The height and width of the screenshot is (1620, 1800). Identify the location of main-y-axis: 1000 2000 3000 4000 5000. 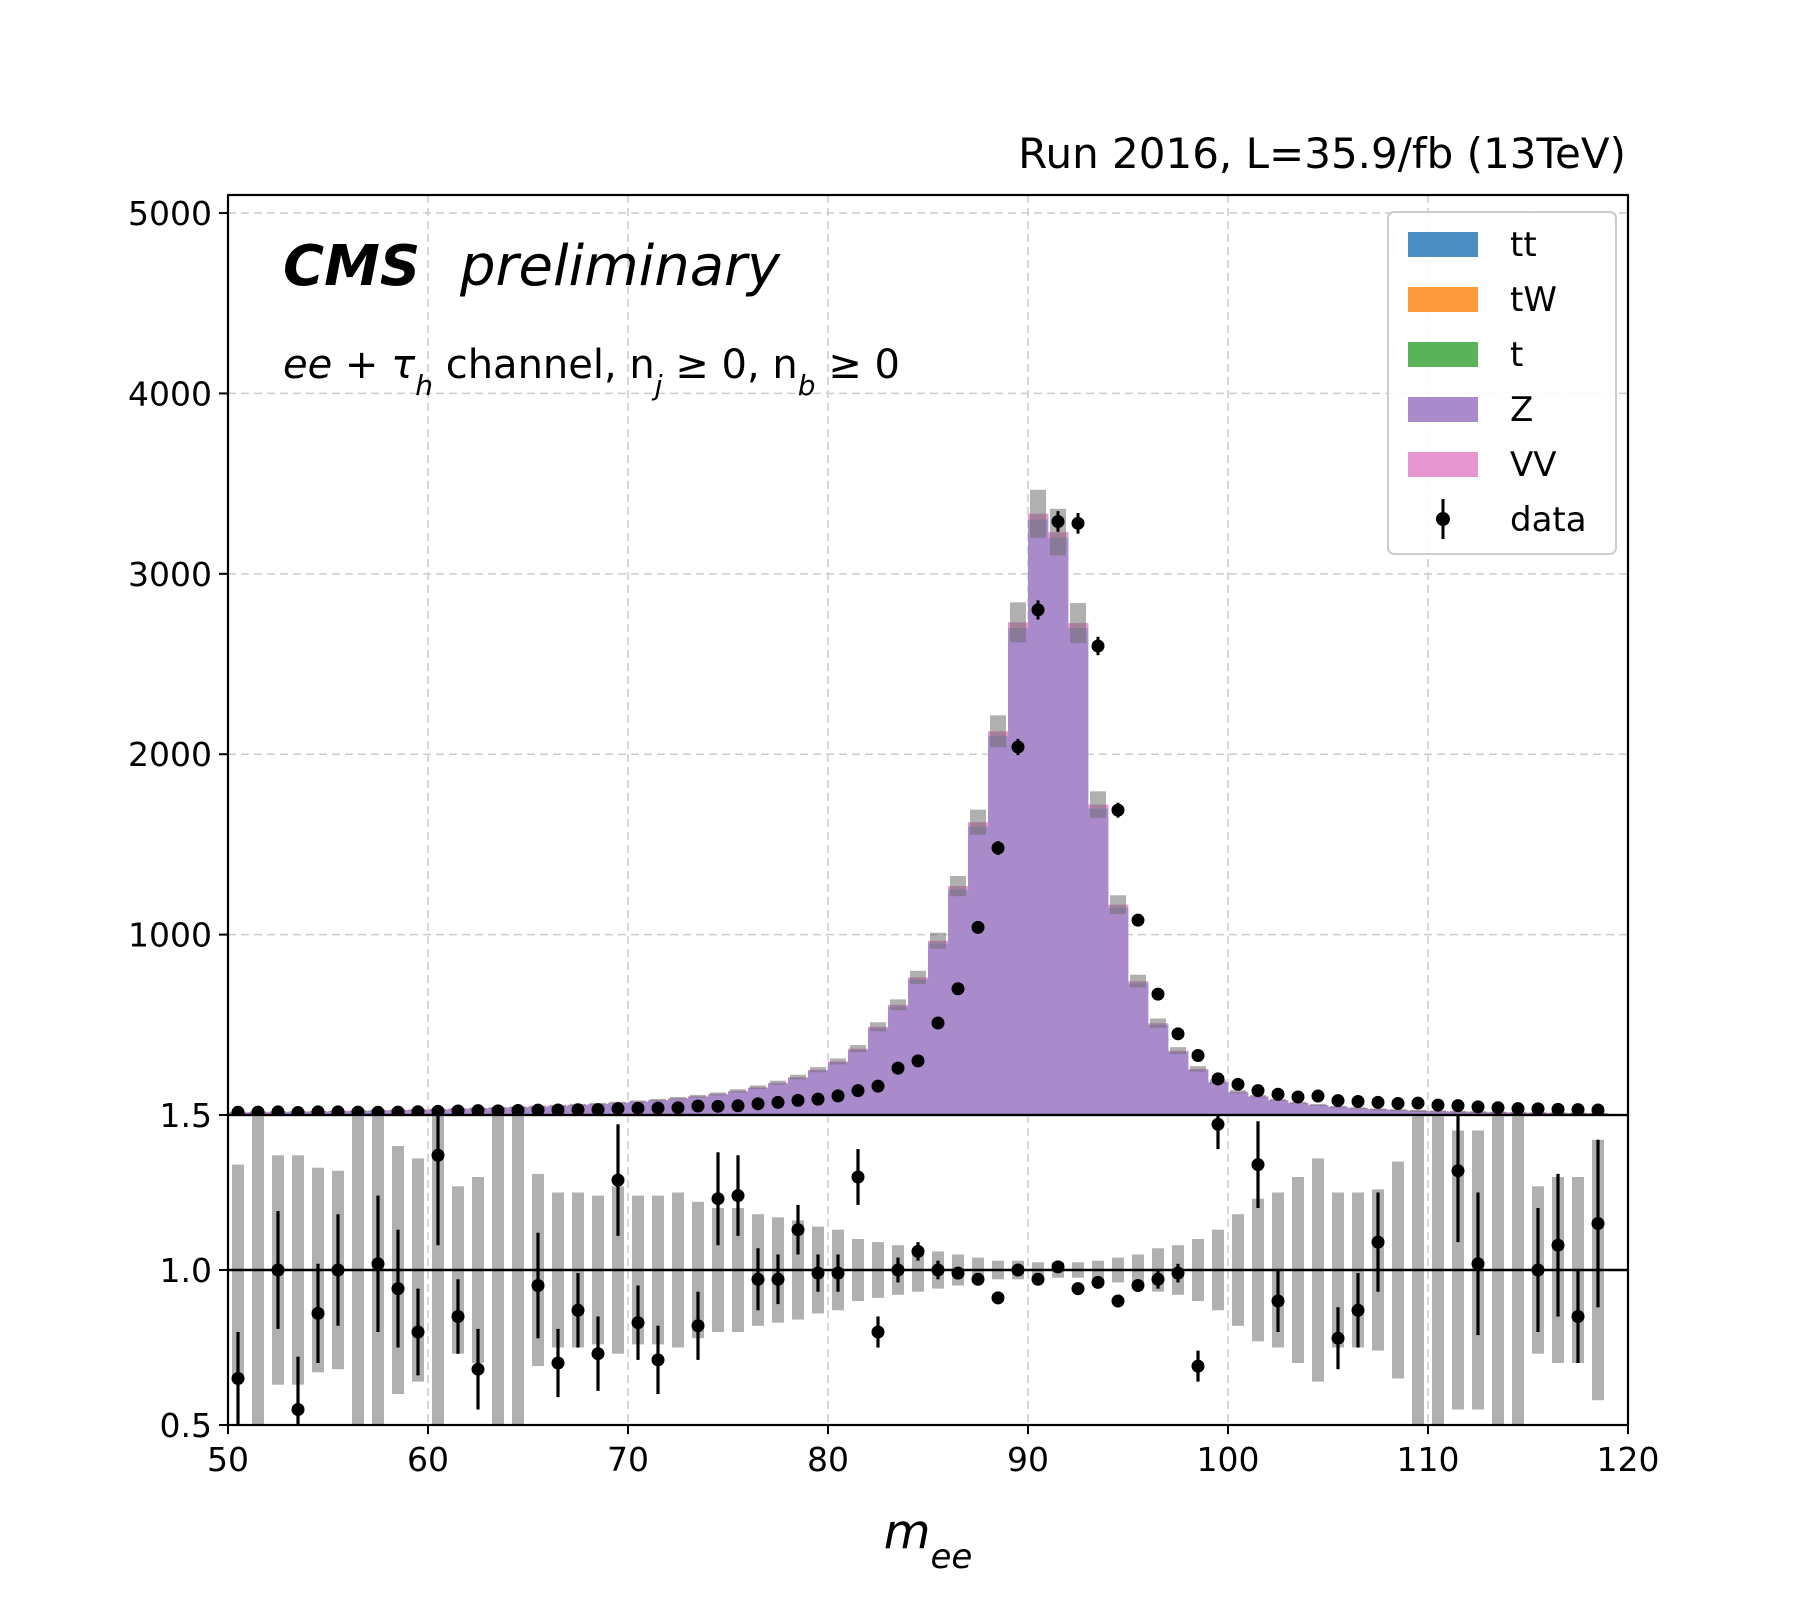
(178, 574).